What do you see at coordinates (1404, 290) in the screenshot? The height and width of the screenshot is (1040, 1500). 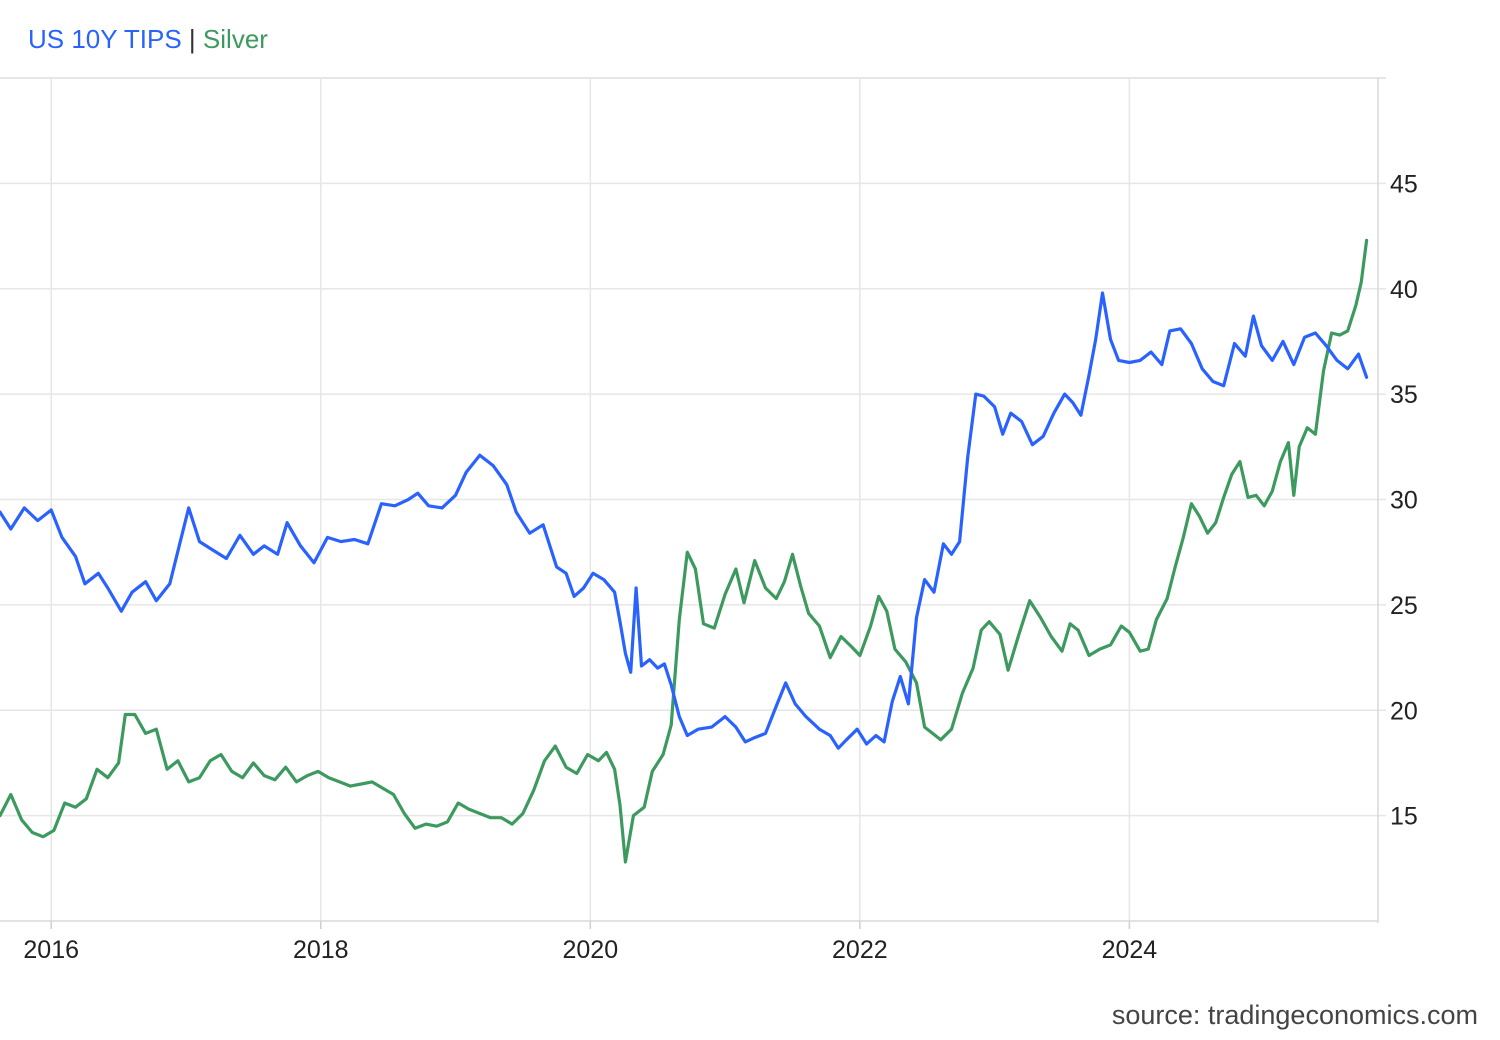 I see `y-tick-label: 40` at bounding box center [1404, 290].